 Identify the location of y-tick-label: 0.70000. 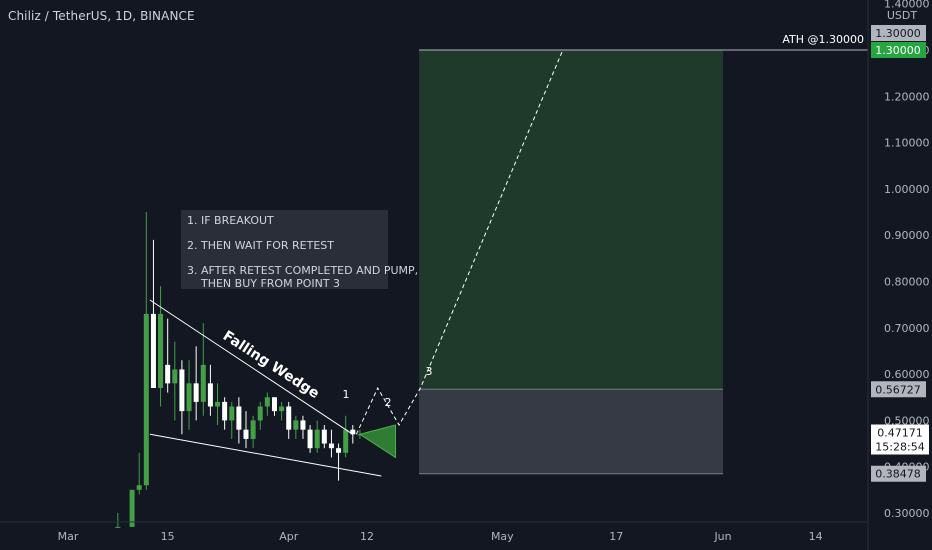
(907, 328).